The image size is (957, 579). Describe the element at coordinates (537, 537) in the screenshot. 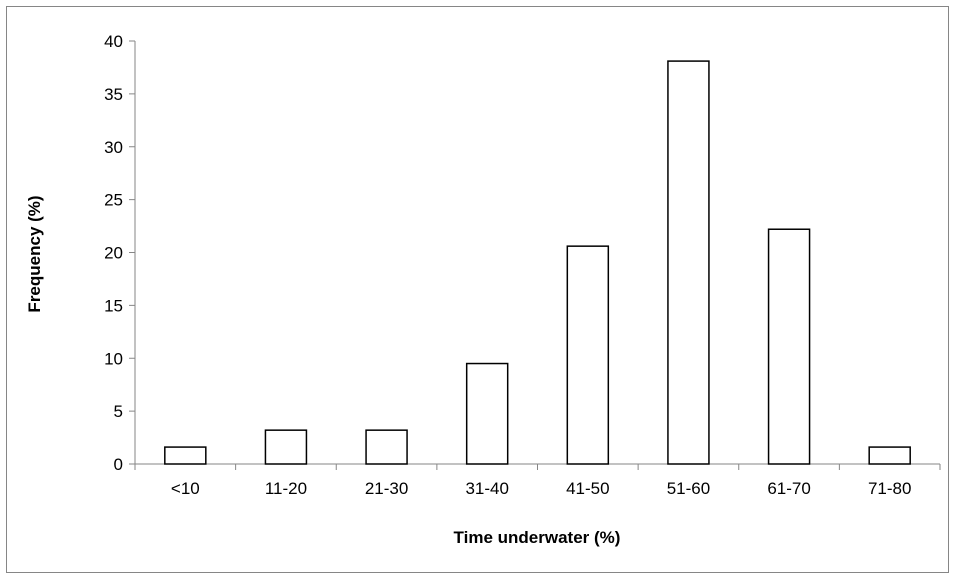

I see `x-axis-title: Time underwater (%)` at that location.